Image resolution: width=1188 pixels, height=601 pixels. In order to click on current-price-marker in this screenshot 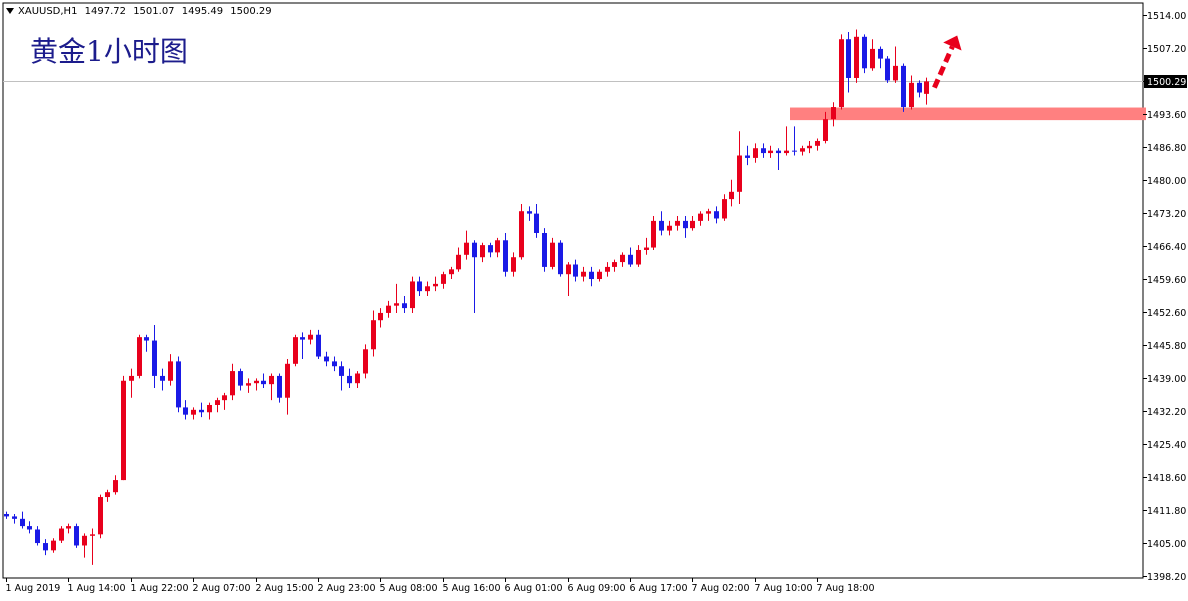, I will do `click(1165, 81)`.